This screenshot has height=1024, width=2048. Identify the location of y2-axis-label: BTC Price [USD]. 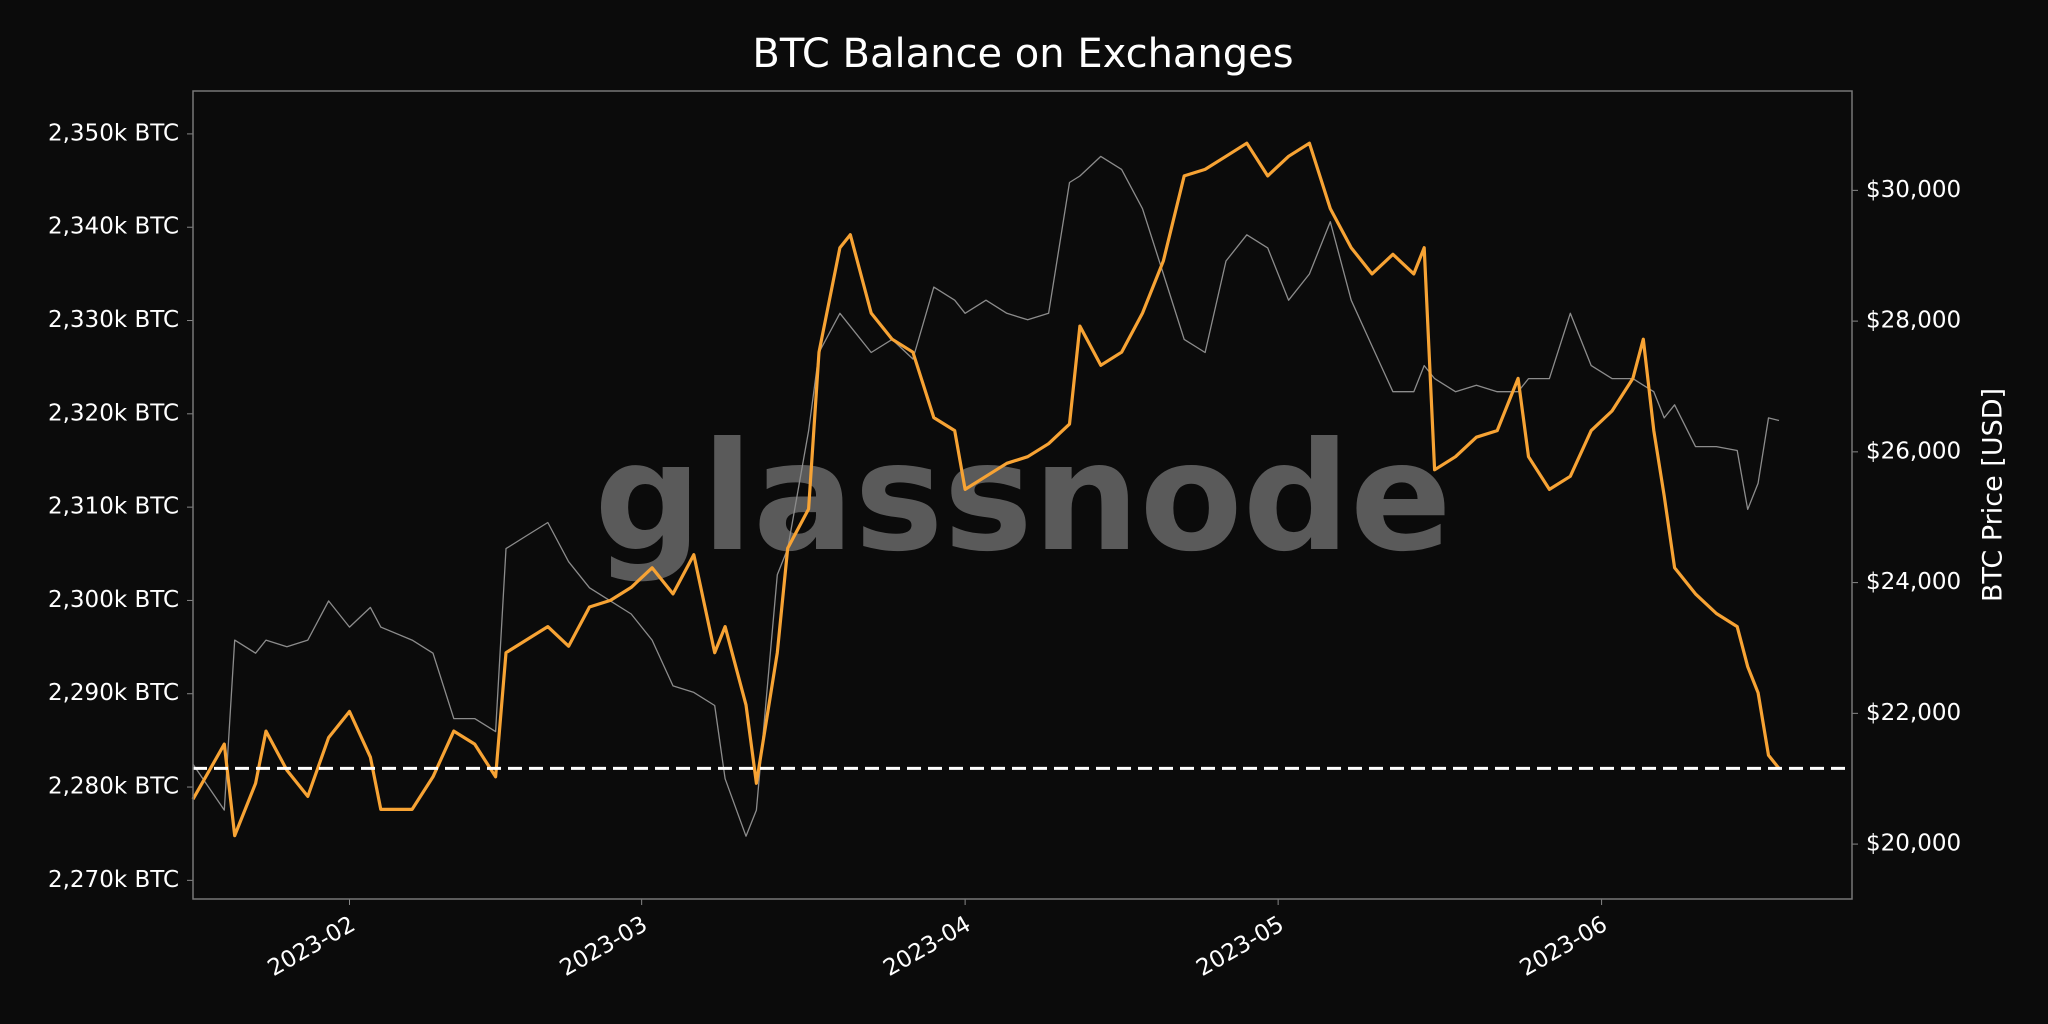
(1993, 495).